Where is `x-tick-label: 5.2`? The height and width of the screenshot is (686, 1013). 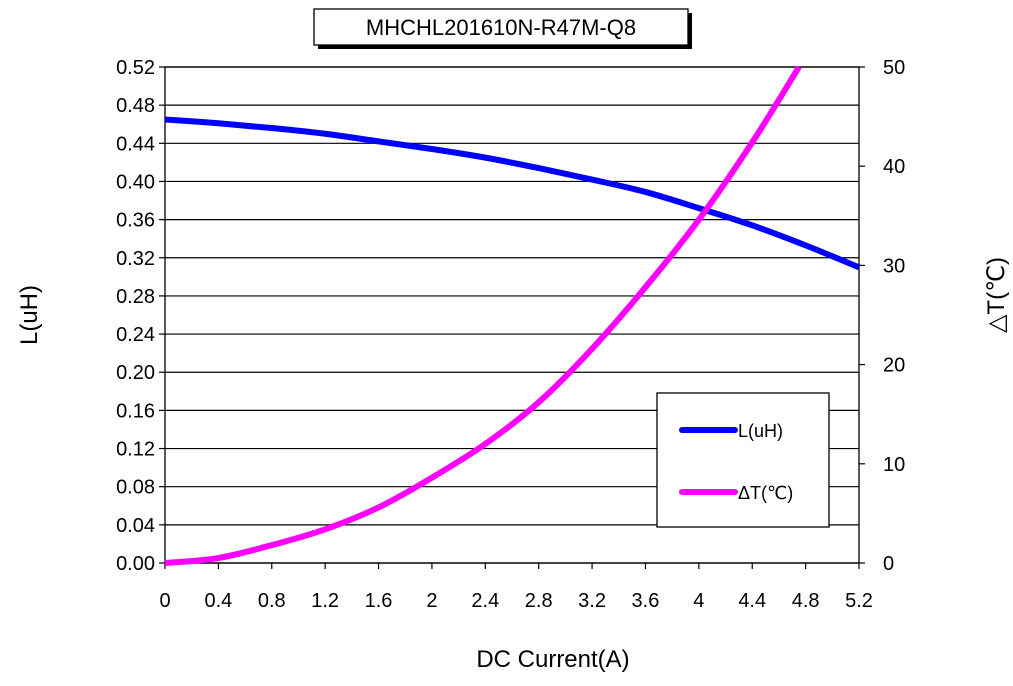 x-tick-label: 5.2 is located at coordinates (859, 601).